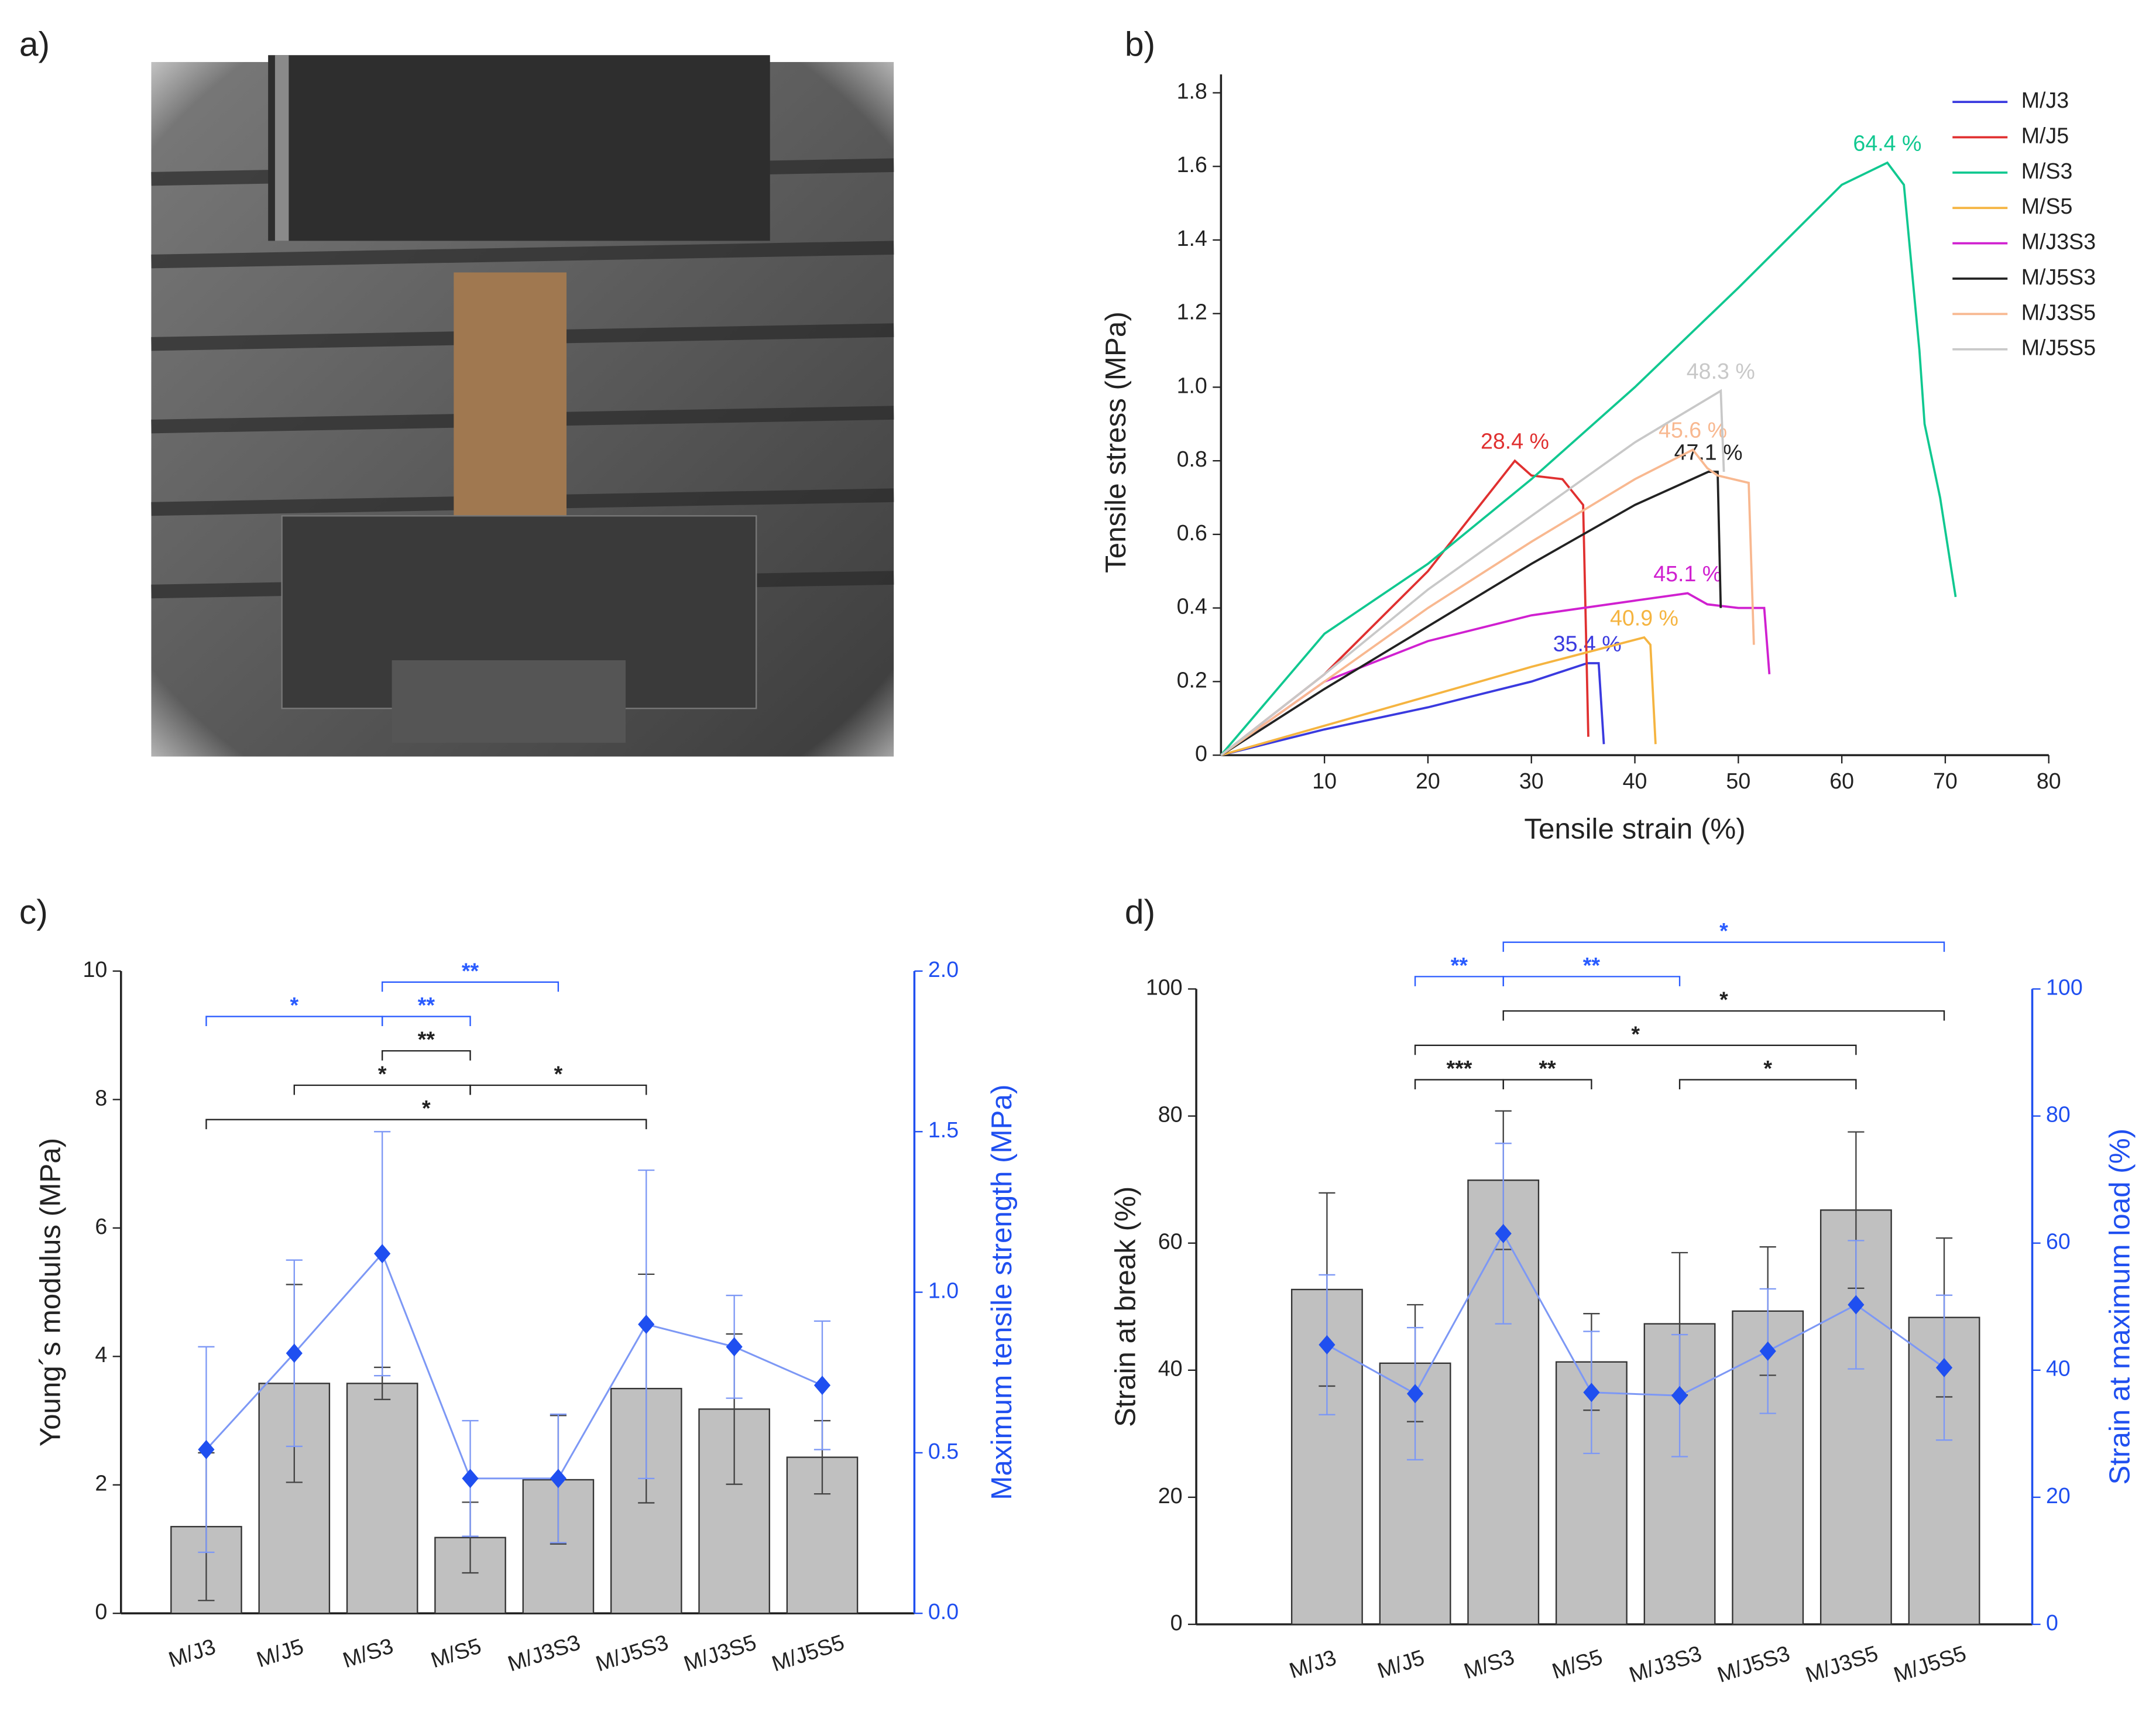 The height and width of the screenshot is (1718, 2156). I want to click on x-tick-label: 80, so click(2049, 781).